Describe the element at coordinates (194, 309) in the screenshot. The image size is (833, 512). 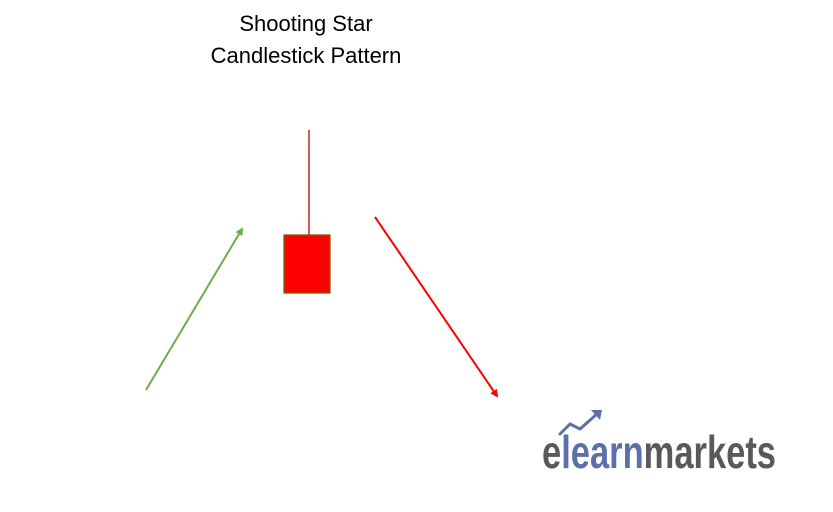
I see `uptrend-arrow` at that location.